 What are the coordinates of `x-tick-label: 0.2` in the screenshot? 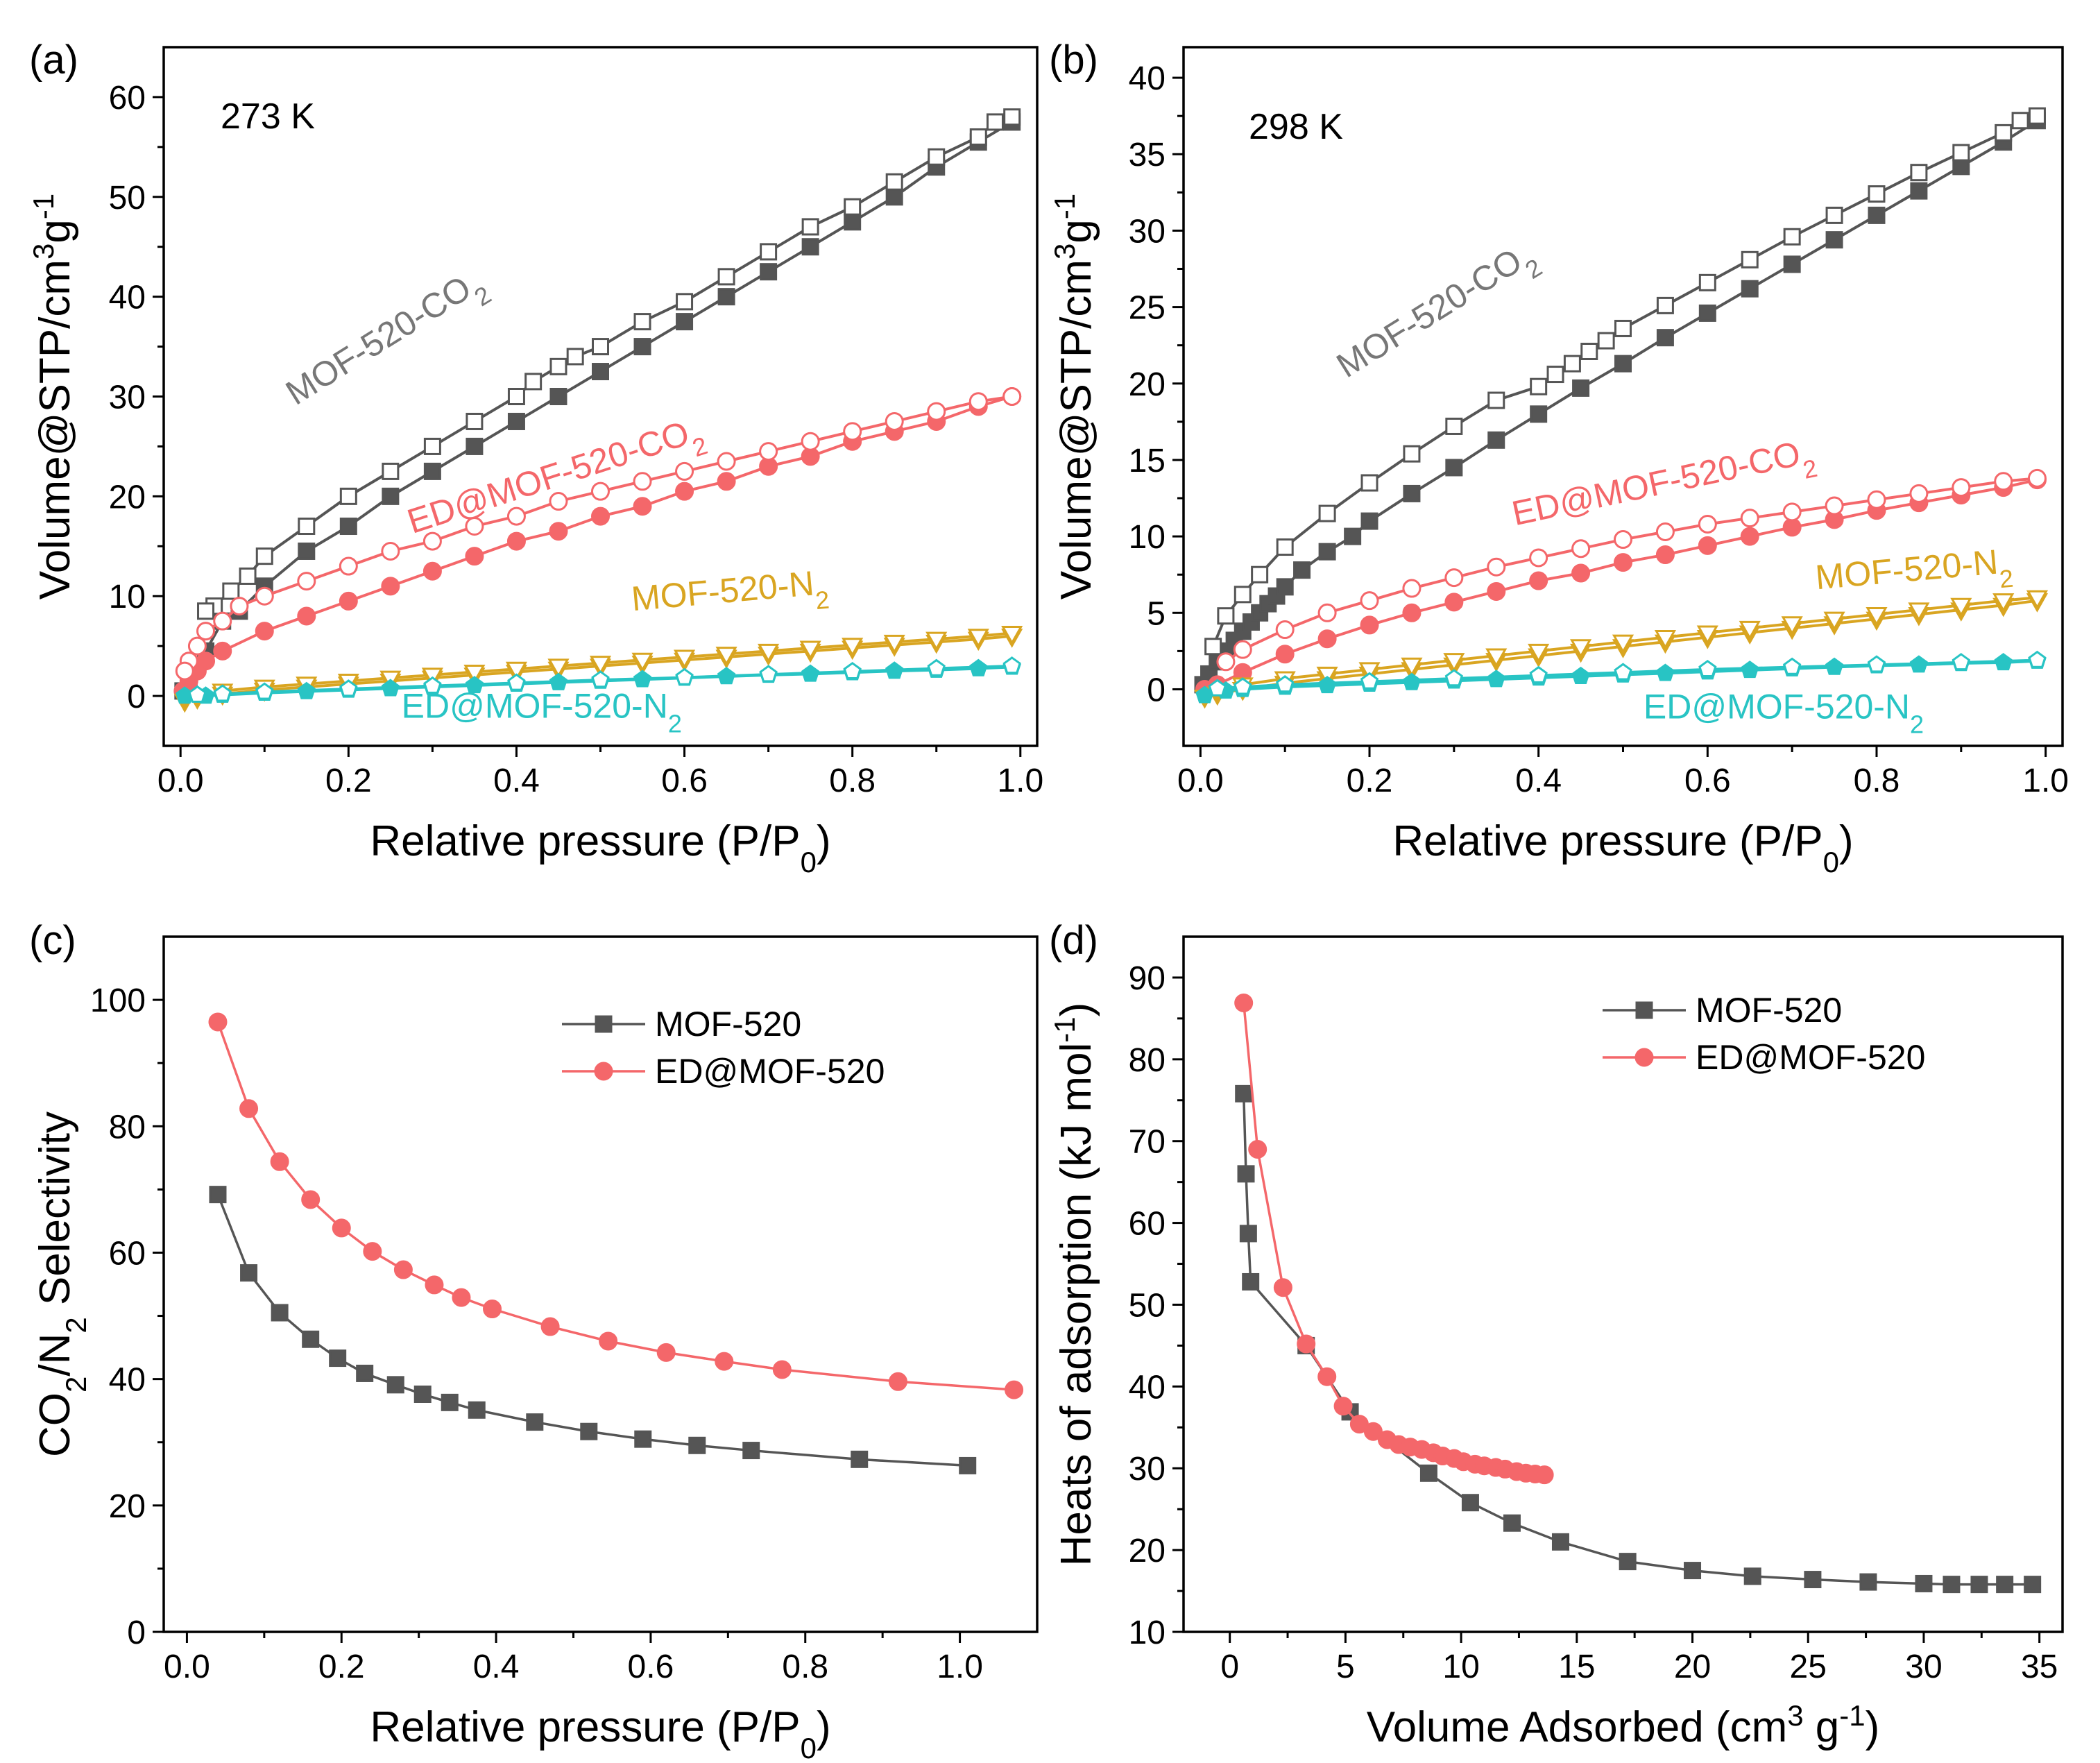 It's located at (1370, 781).